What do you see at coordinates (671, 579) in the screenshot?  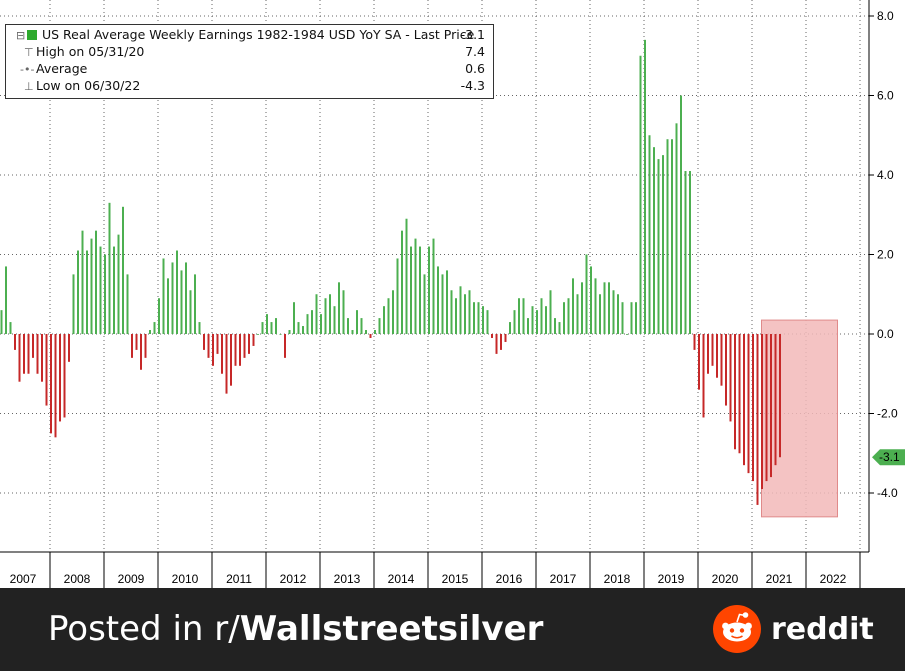 I see `x-tick-label: 2019` at bounding box center [671, 579].